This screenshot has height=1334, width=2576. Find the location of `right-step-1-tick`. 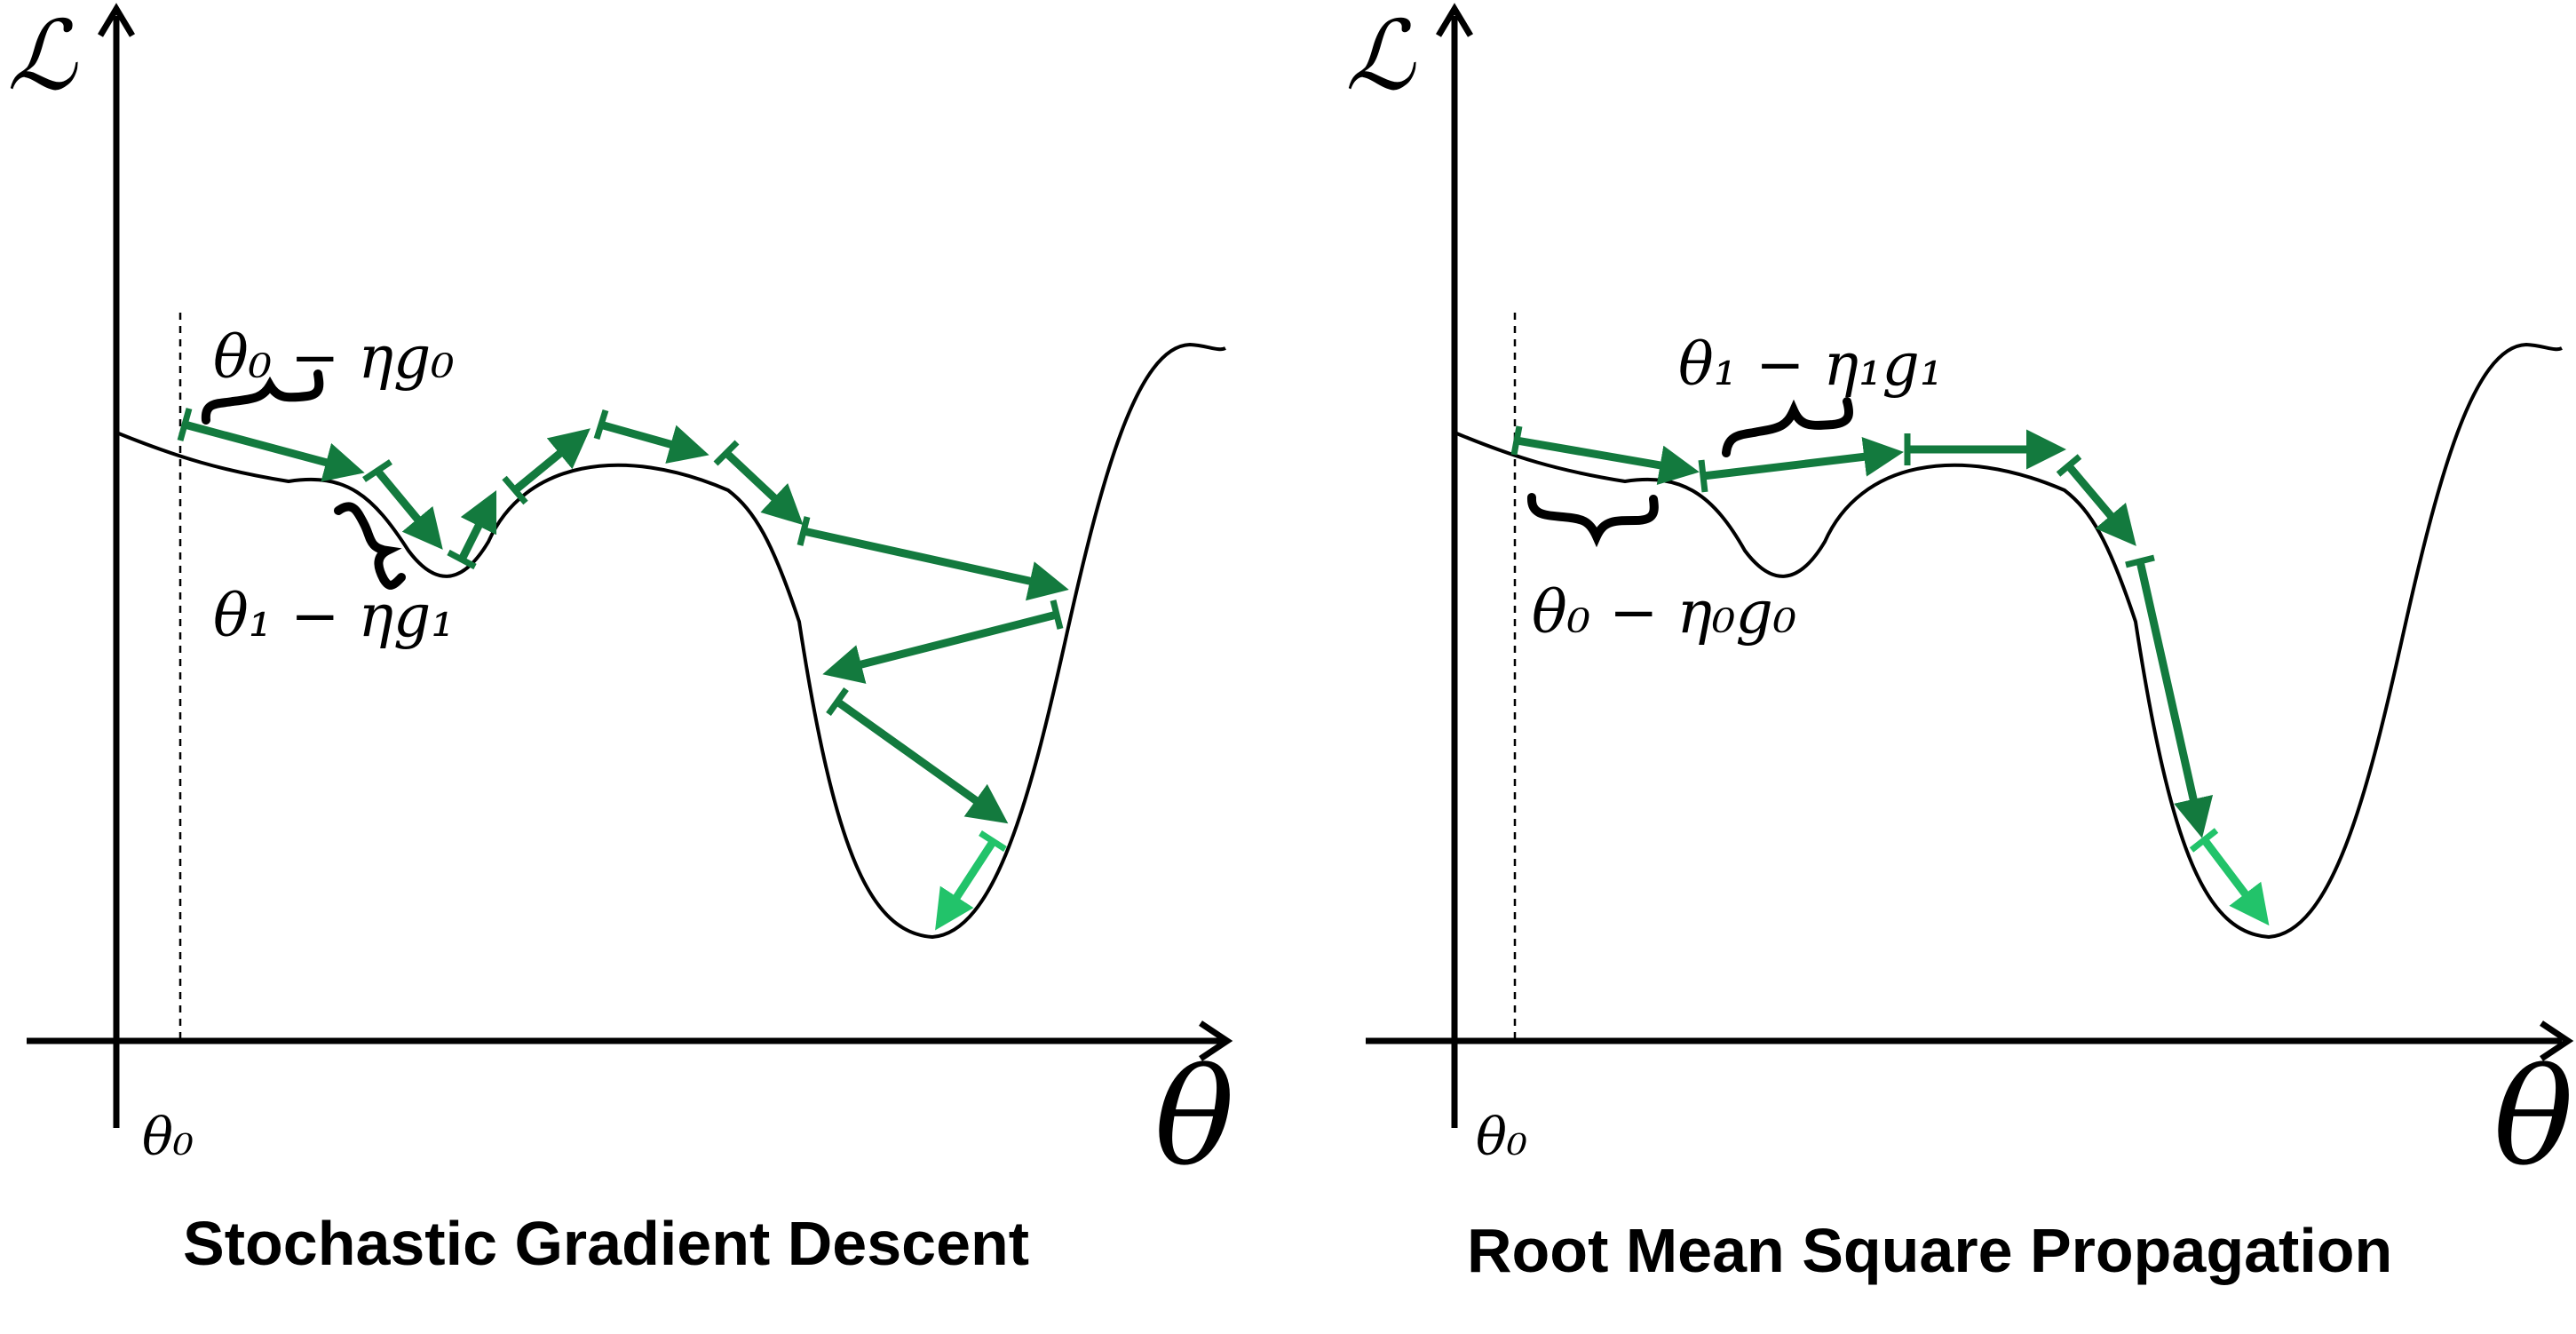

right-step-1-tick is located at coordinates (1517, 440).